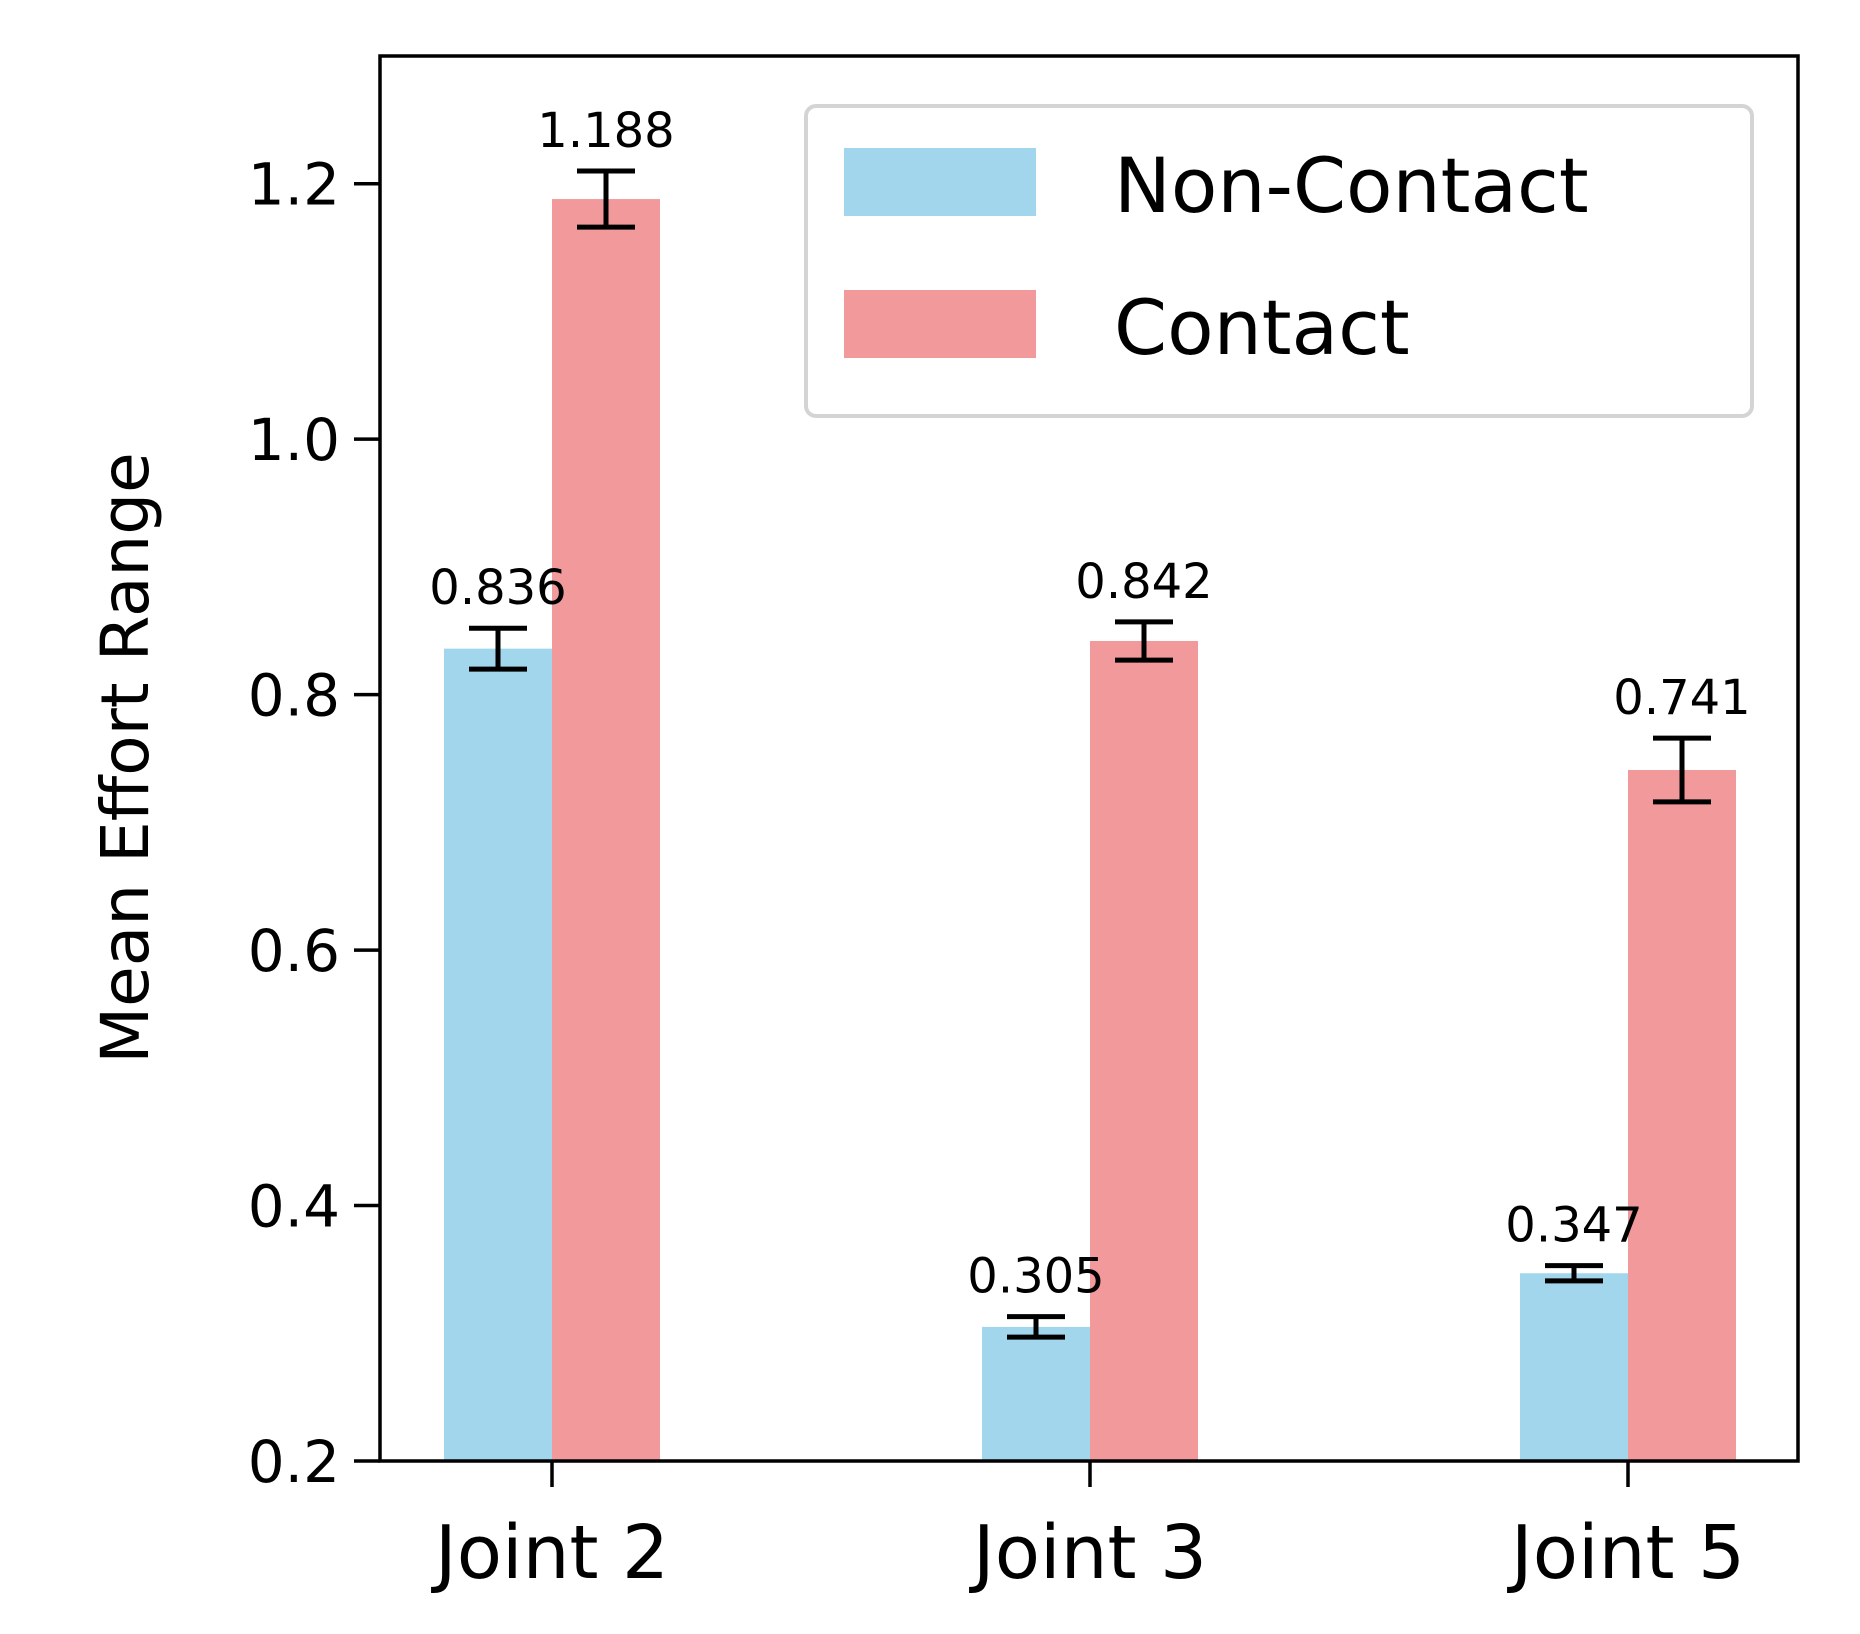 This screenshot has height=1634, width=1860. I want to click on x-axis: Joint 2 Joint 3 Joint 5, so click(1088, 1528).